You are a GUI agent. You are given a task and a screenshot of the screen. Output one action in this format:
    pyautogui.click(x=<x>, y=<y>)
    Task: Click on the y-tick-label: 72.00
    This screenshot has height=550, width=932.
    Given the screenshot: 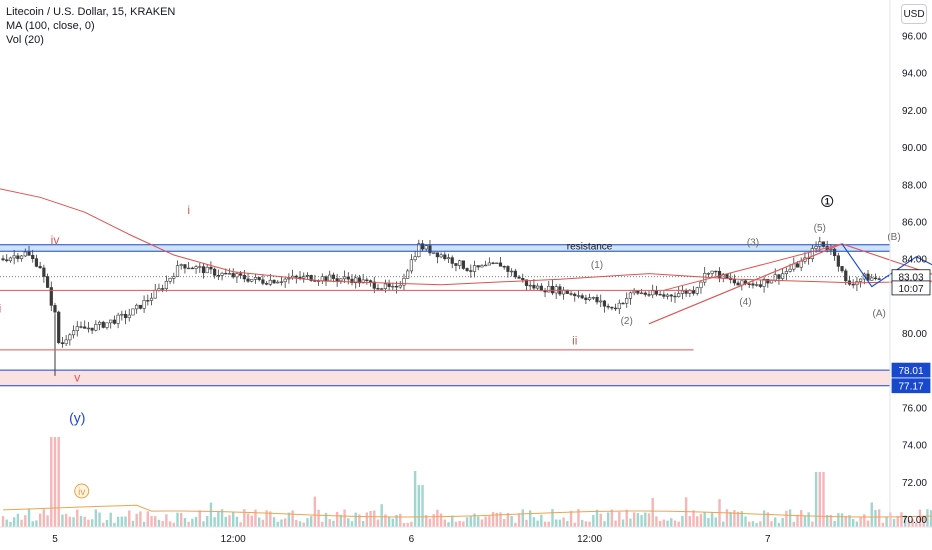 What is the action you would take?
    pyautogui.click(x=914, y=483)
    